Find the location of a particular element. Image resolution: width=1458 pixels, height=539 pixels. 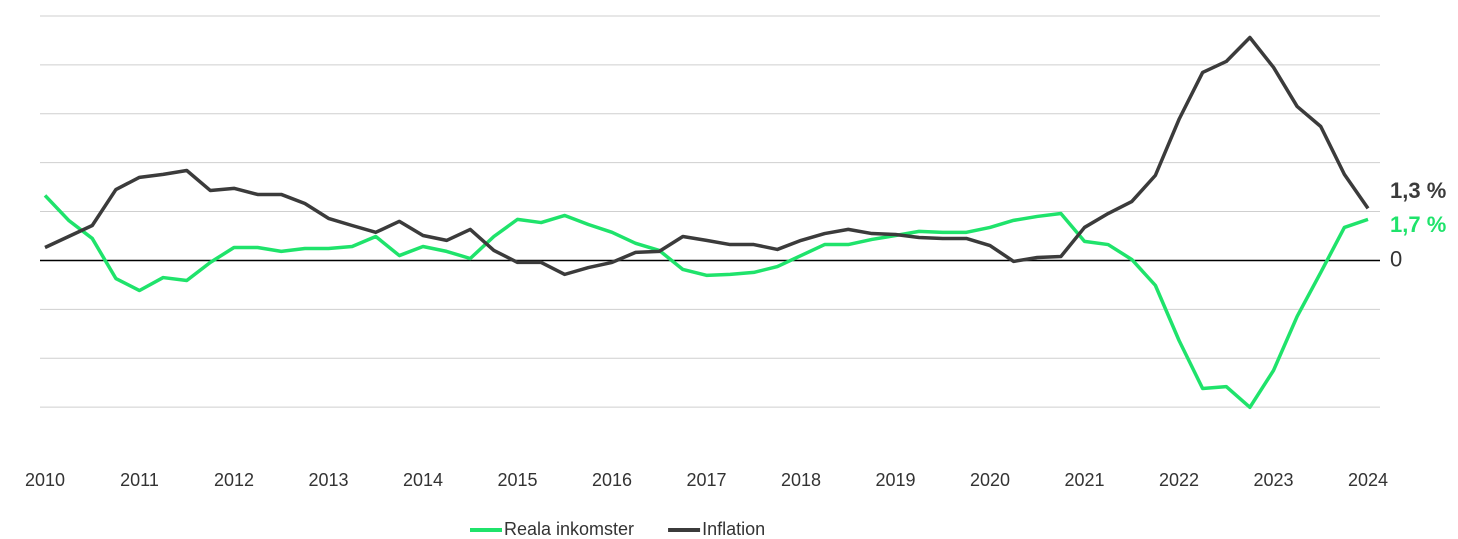

x-tick-label: 2020 is located at coordinates (990, 480).